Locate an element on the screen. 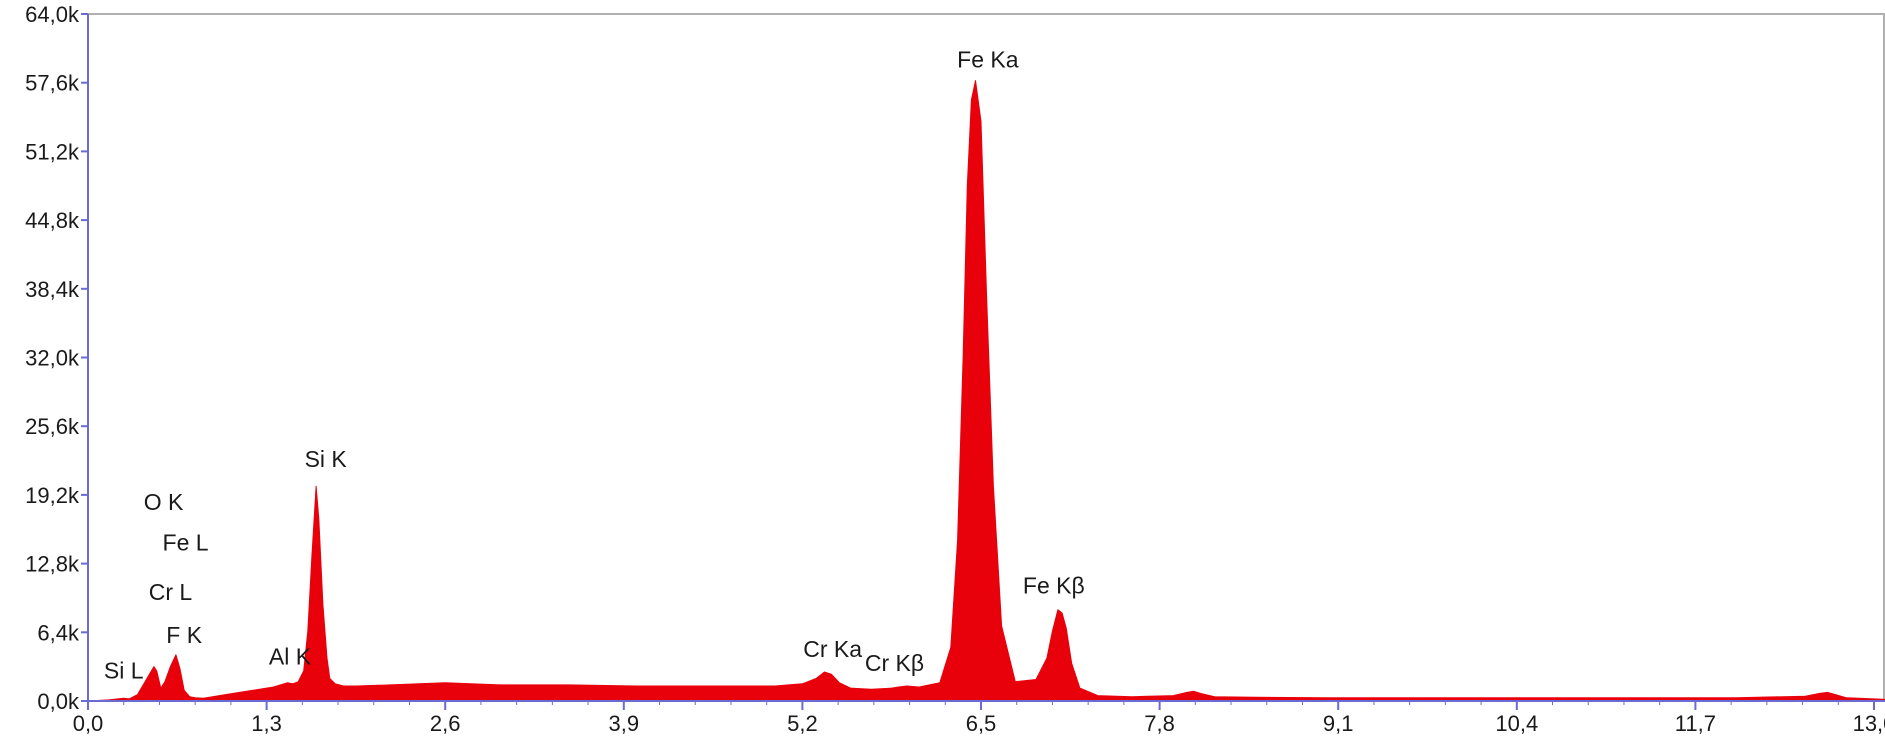 Image resolution: width=1885 pixels, height=747 pixels. peak-label: Si L is located at coordinates (124, 670).